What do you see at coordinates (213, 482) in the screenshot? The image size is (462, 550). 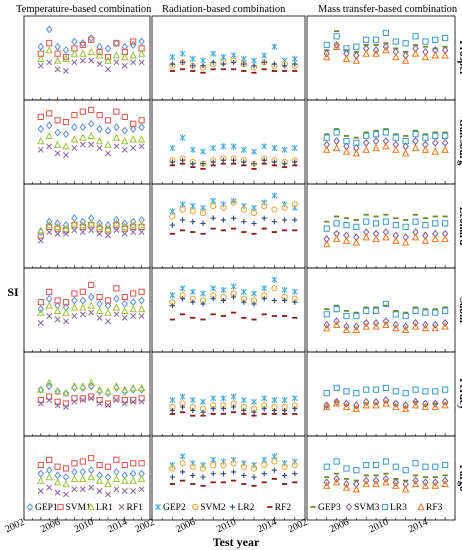 I see `point-rf2-fargo` at bounding box center [213, 482].